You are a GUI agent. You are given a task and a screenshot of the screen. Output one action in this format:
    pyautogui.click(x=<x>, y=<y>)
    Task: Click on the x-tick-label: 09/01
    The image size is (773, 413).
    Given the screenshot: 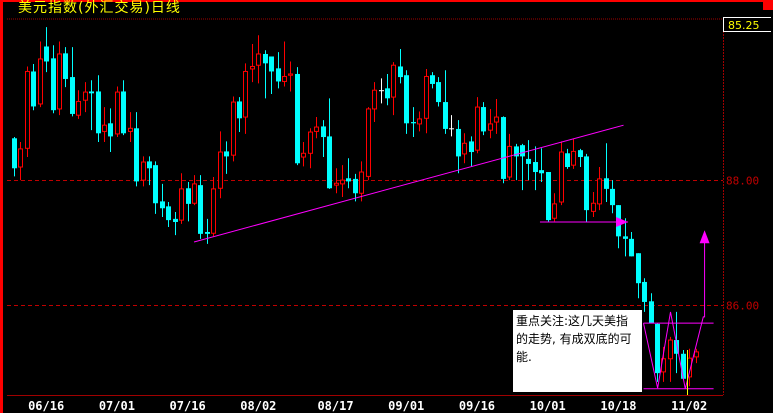 What is the action you would take?
    pyautogui.click(x=406, y=406)
    